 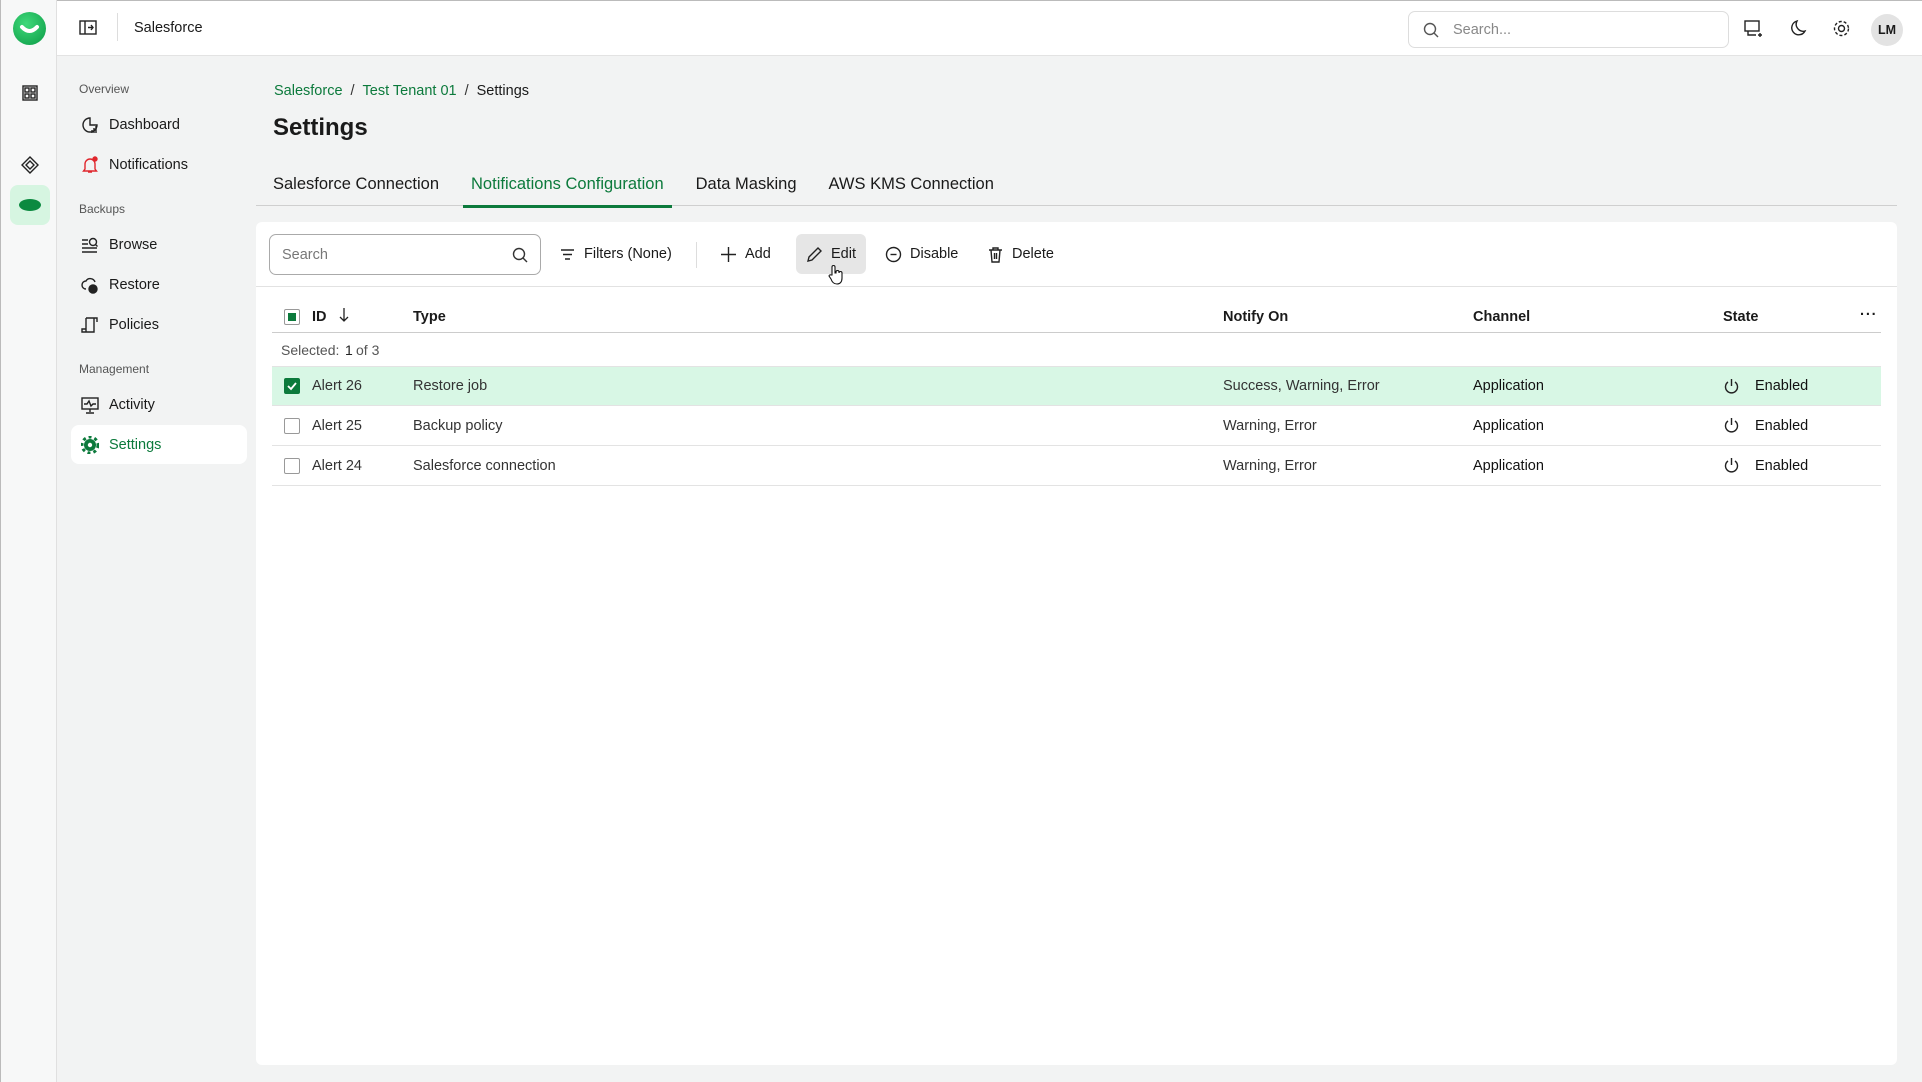 I want to click on section-backups: Backups, so click(x=102, y=209).